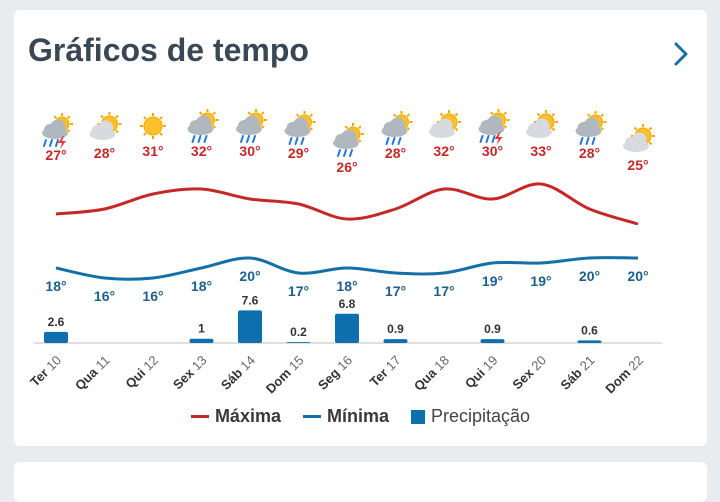  What do you see at coordinates (56, 322) in the screenshot?
I see `precip-value-label: 2.6` at bounding box center [56, 322].